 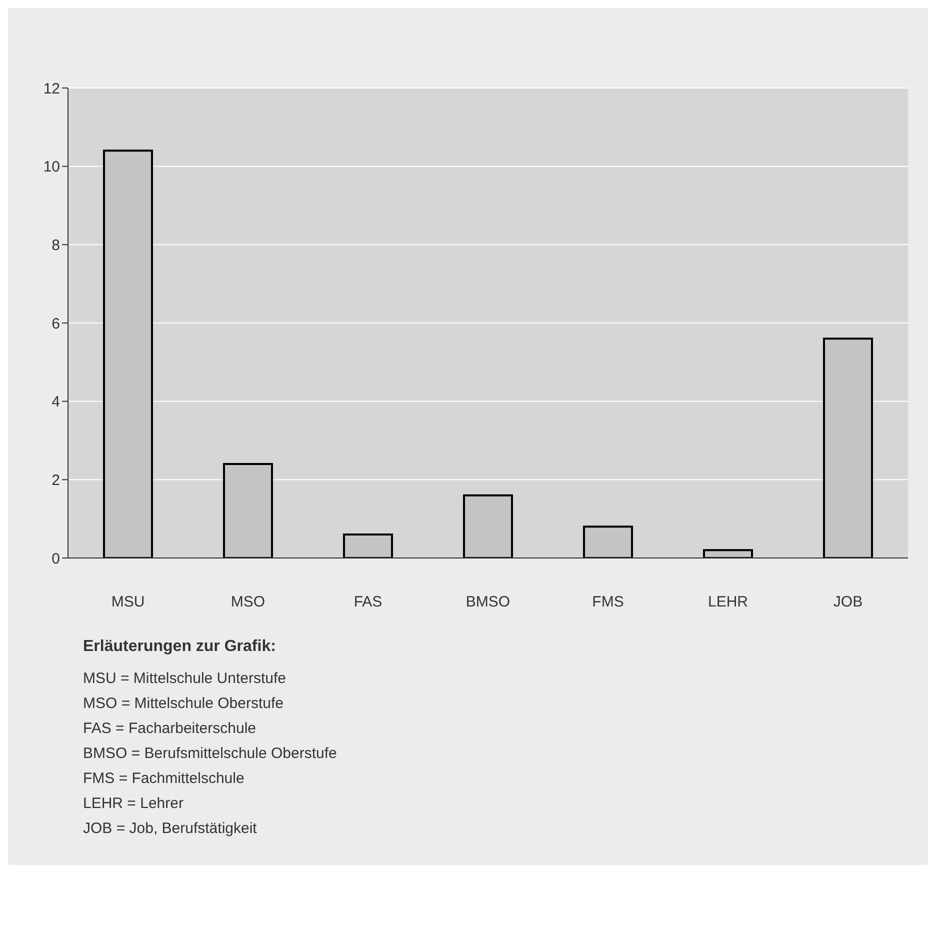 What do you see at coordinates (133, 803) in the screenshot?
I see `text: LEHR = Lehrer` at bounding box center [133, 803].